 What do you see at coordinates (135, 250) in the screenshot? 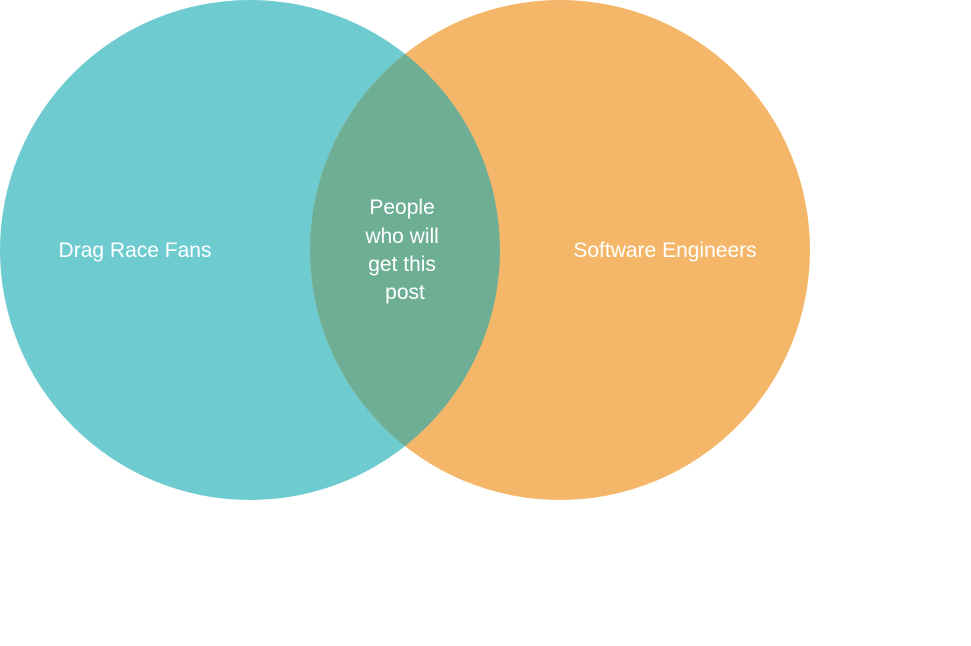
I see `drag-race-fans-label: Drag Race Fans` at bounding box center [135, 250].